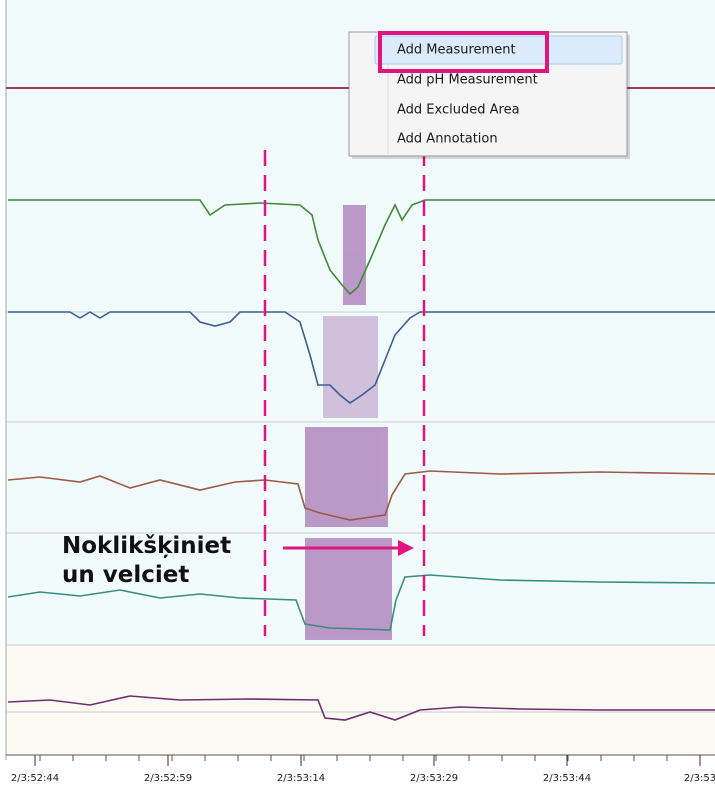 The image size is (715, 788). Describe the element at coordinates (406, 548) in the screenshot. I see `arrow-head` at that location.